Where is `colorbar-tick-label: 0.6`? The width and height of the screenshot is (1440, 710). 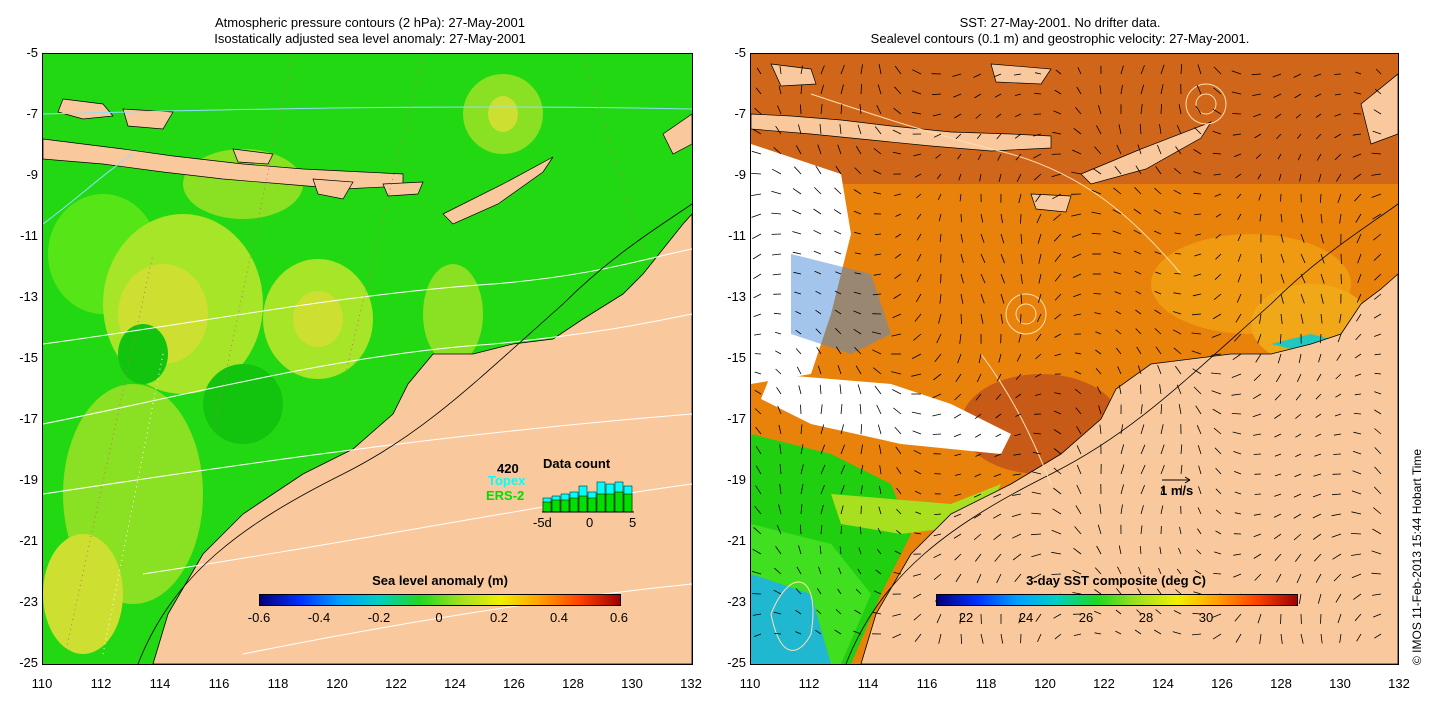
colorbar-tick-label: 0.6 is located at coordinates (619, 617).